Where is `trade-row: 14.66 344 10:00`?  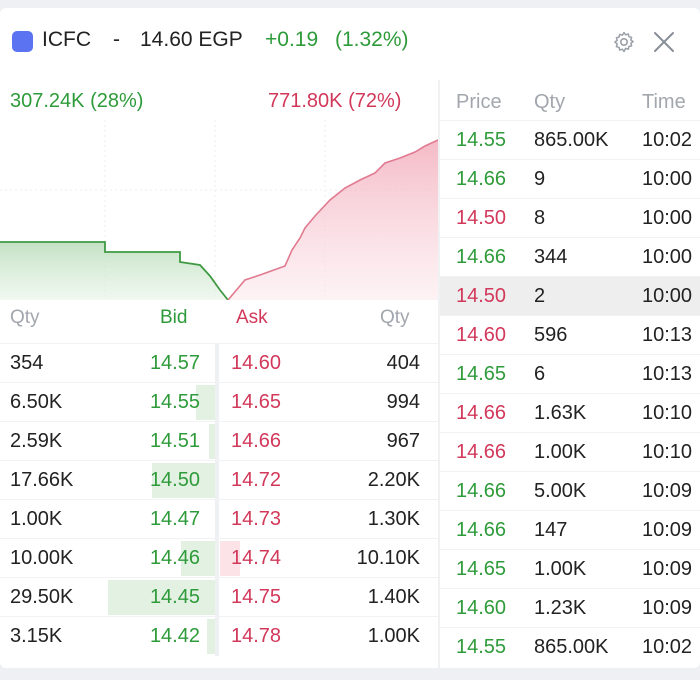 trade-row: 14.66 344 10:00 is located at coordinates (570, 256).